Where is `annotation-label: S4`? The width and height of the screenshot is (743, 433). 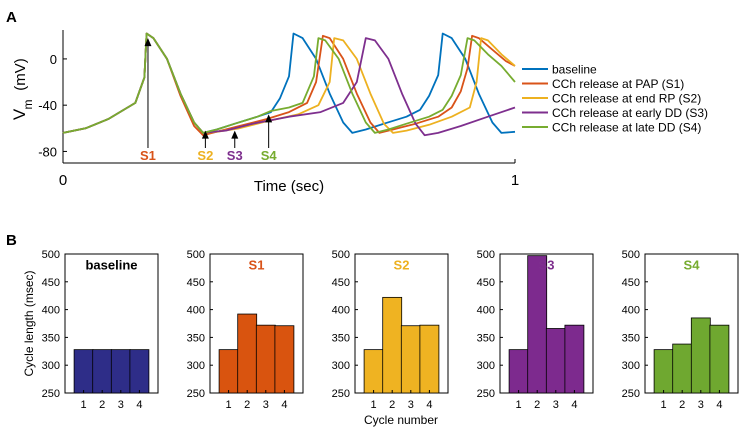
annotation-label: S4 is located at coordinates (269, 155).